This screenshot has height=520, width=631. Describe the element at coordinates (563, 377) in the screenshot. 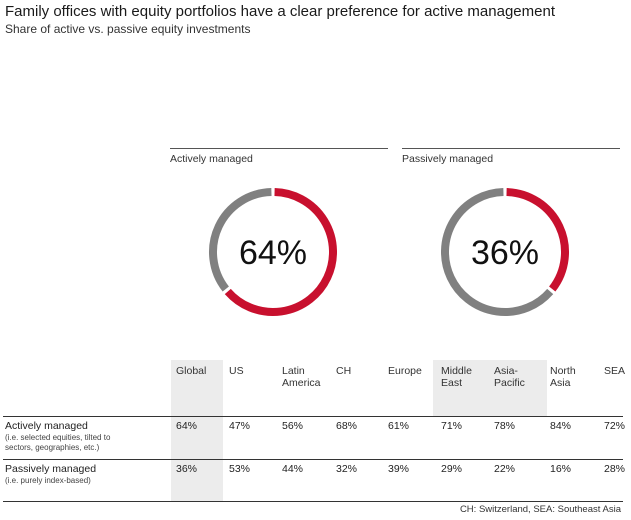

I see `col-head-north-asia: North Asia` at that location.